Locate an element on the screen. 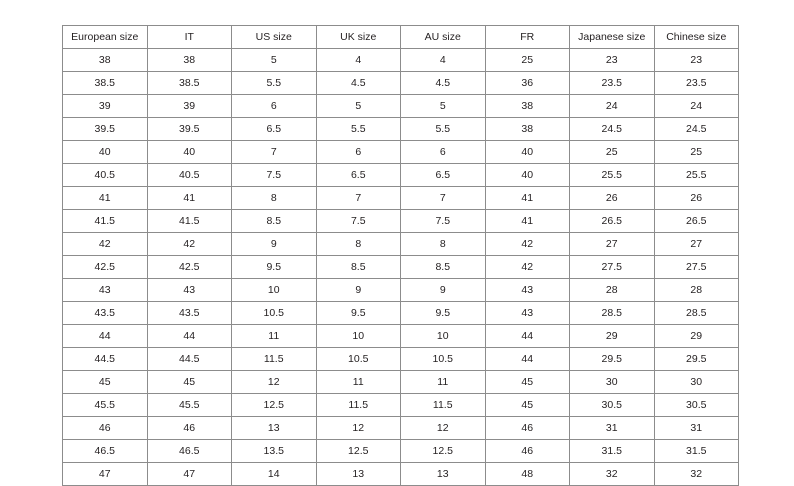  table-cell: 12.5 is located at coordinates (358, 451).